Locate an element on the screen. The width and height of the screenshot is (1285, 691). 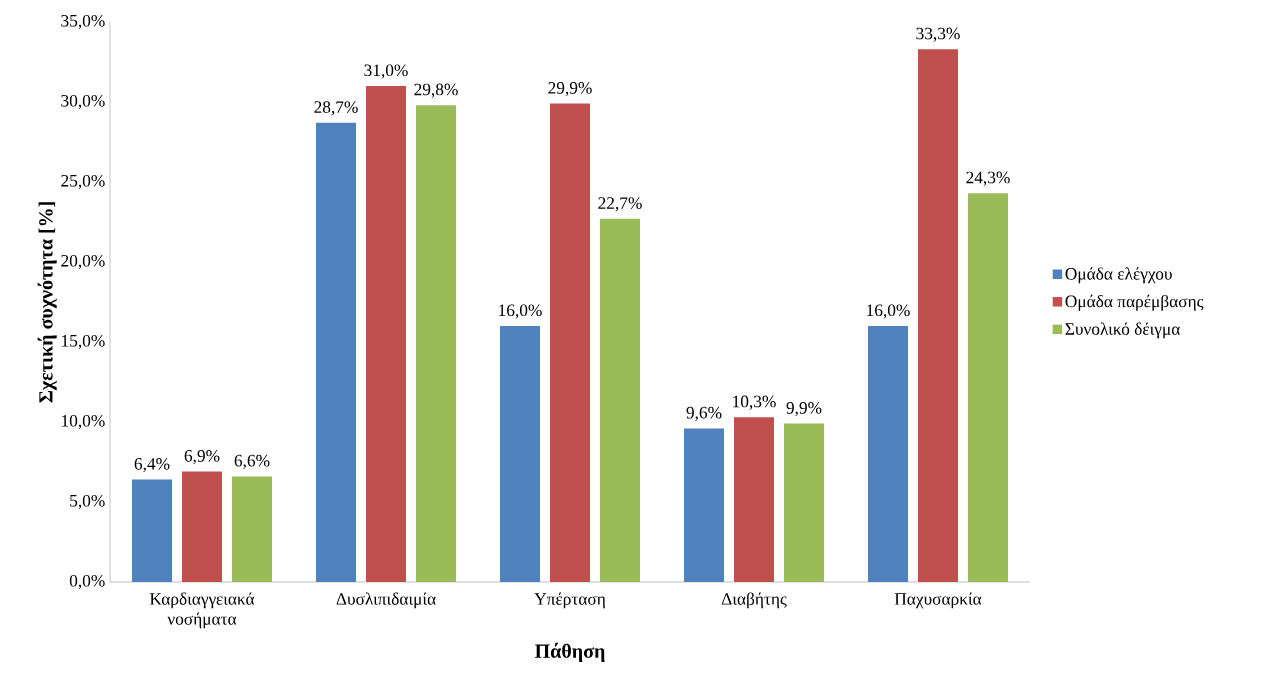
data-label: 6,4% is located at coordinates (152, 465).